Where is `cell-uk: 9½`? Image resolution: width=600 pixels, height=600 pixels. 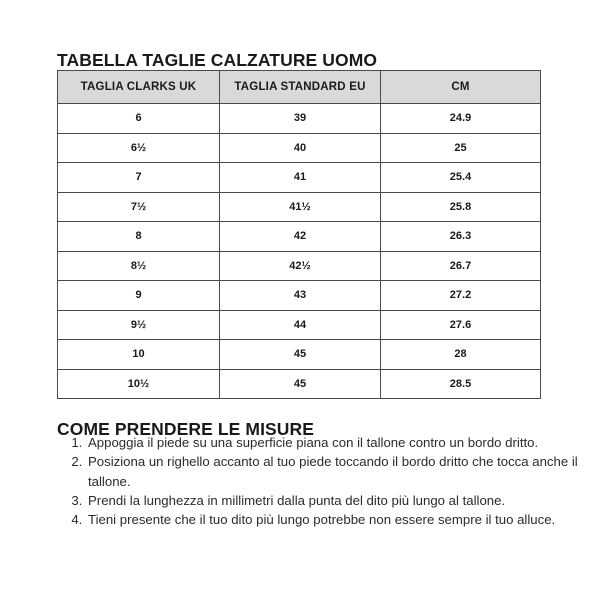 cell-uk: 9½ is located at coordinates (138, 324).